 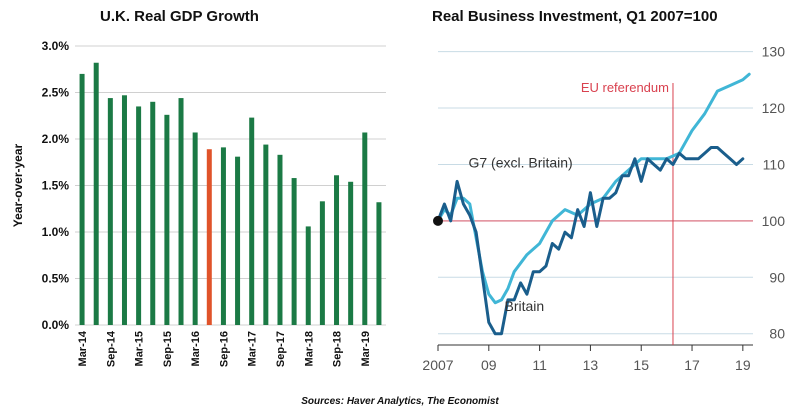 I want to click on x-tick-label: 09, so click(x=489, y=365).